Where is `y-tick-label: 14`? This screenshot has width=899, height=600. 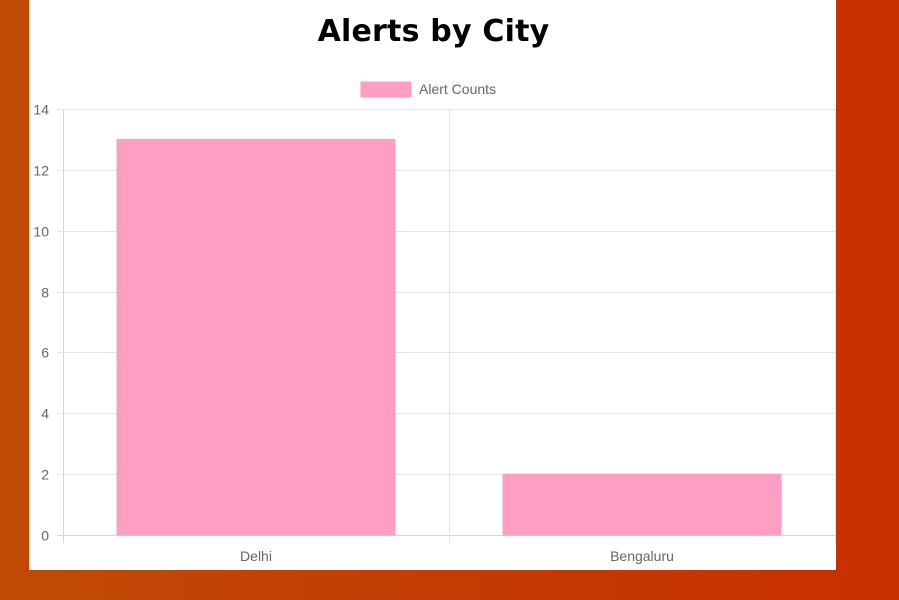
y-tick-label: 14 is located at coordinates (41, 110).